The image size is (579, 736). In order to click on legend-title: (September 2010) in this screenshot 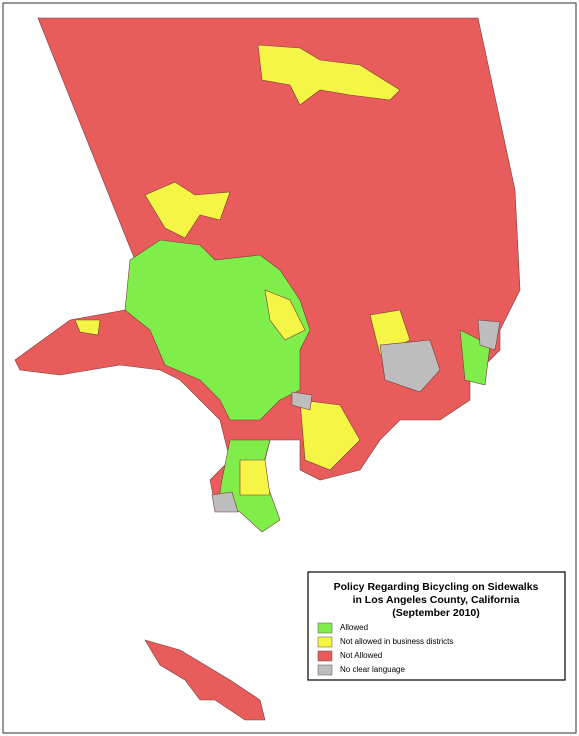, I will do `click(436, 613)`.